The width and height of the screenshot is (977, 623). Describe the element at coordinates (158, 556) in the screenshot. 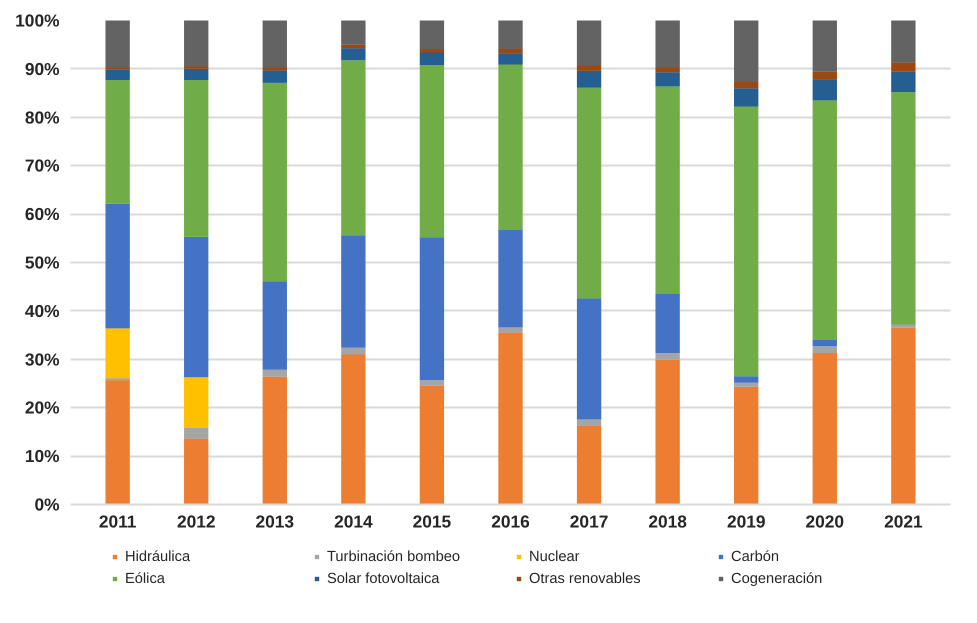

I see `legend-label: Hidráulica` at that location.